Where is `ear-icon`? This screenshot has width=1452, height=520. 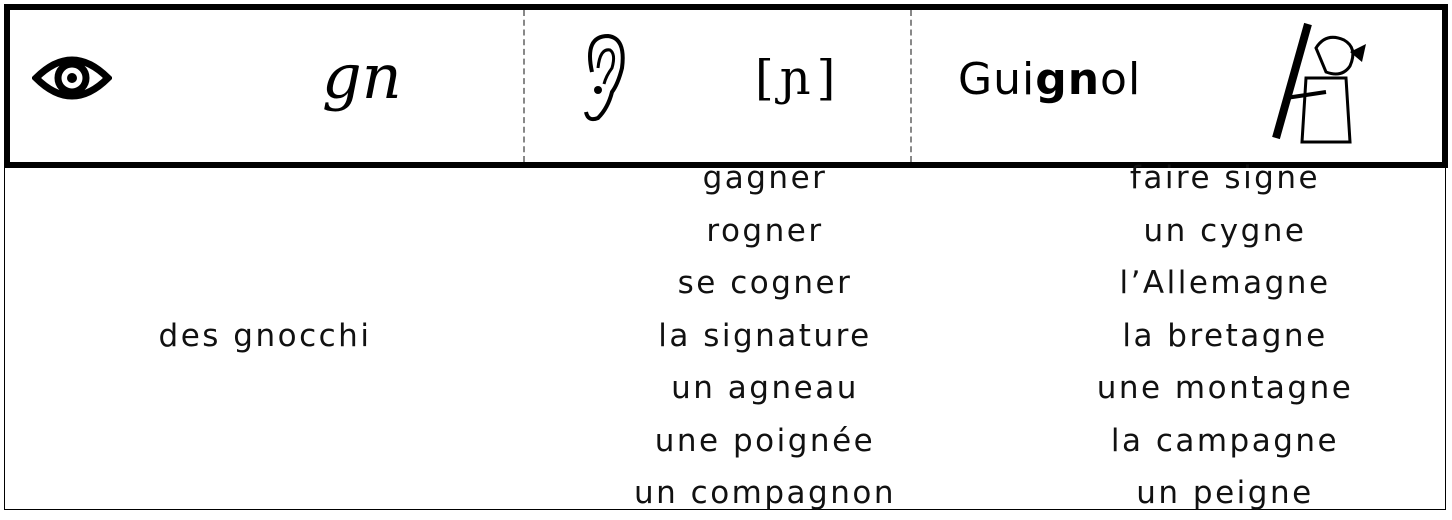 ear-icon is located at coordinates (604, 77).